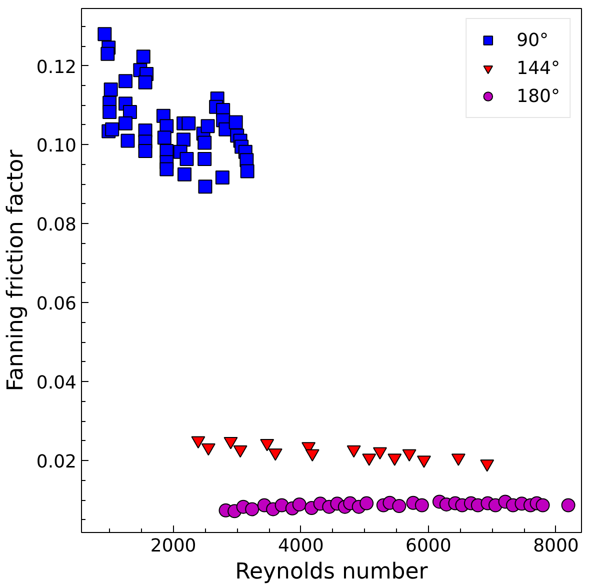  I want to click on y-tick-label: 0.04, so click(56, 383).